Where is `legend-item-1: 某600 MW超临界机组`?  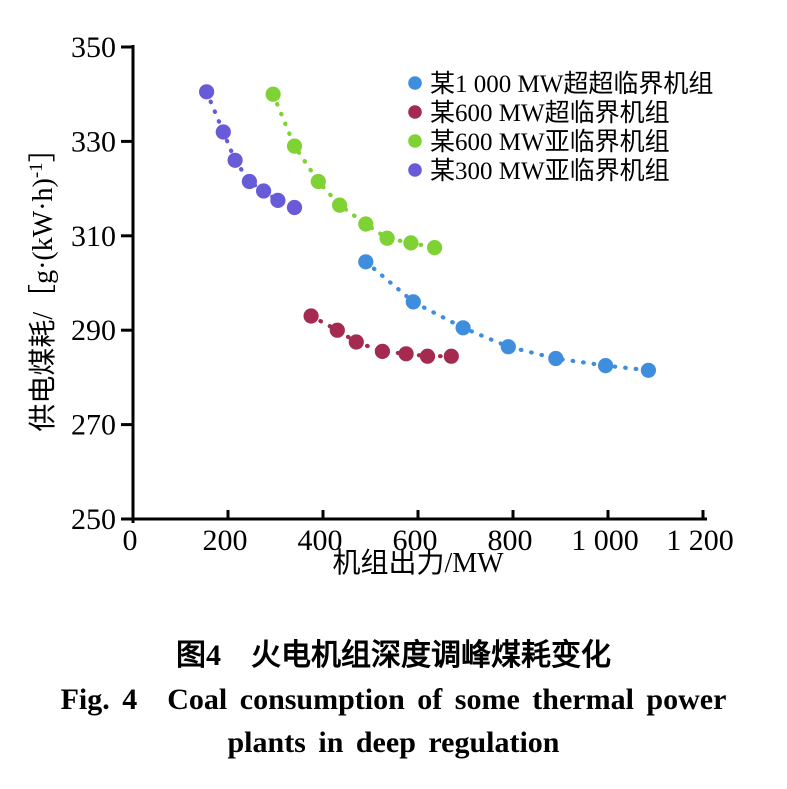 legend-item-1: 某600 MW超临界机组 is located at coordinates (539, 113).